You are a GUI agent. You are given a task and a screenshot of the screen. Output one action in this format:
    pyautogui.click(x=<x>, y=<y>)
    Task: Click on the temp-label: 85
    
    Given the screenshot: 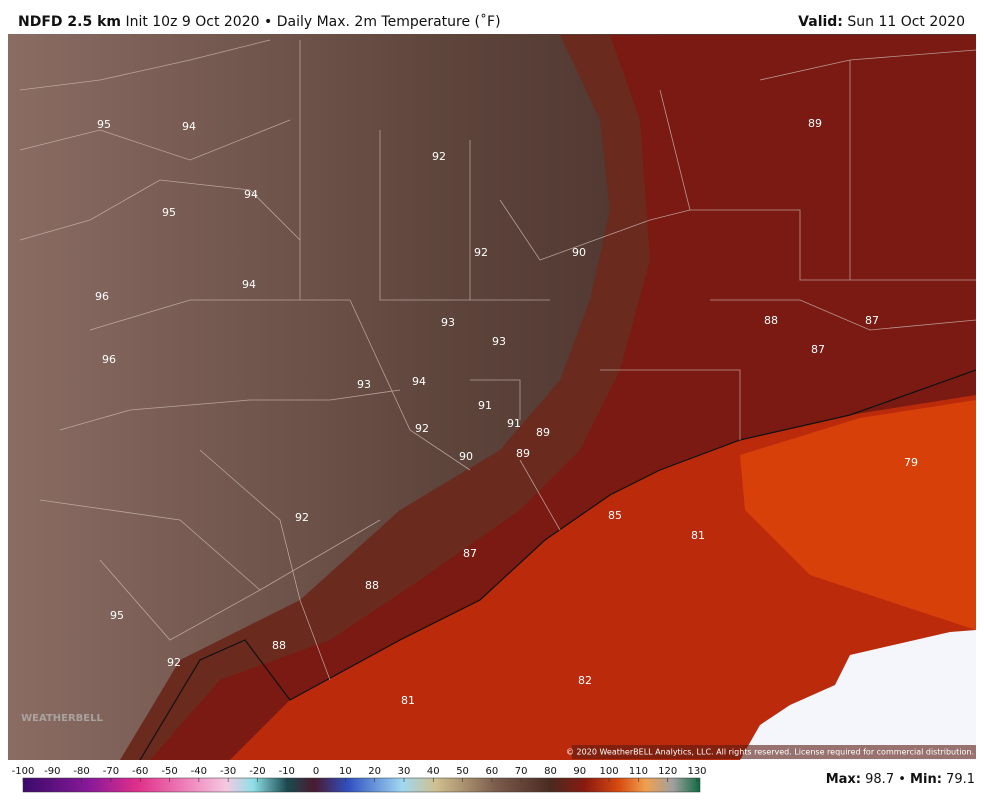 What is the action you would take?
    pyautogui.click(x=615, y=515)
    